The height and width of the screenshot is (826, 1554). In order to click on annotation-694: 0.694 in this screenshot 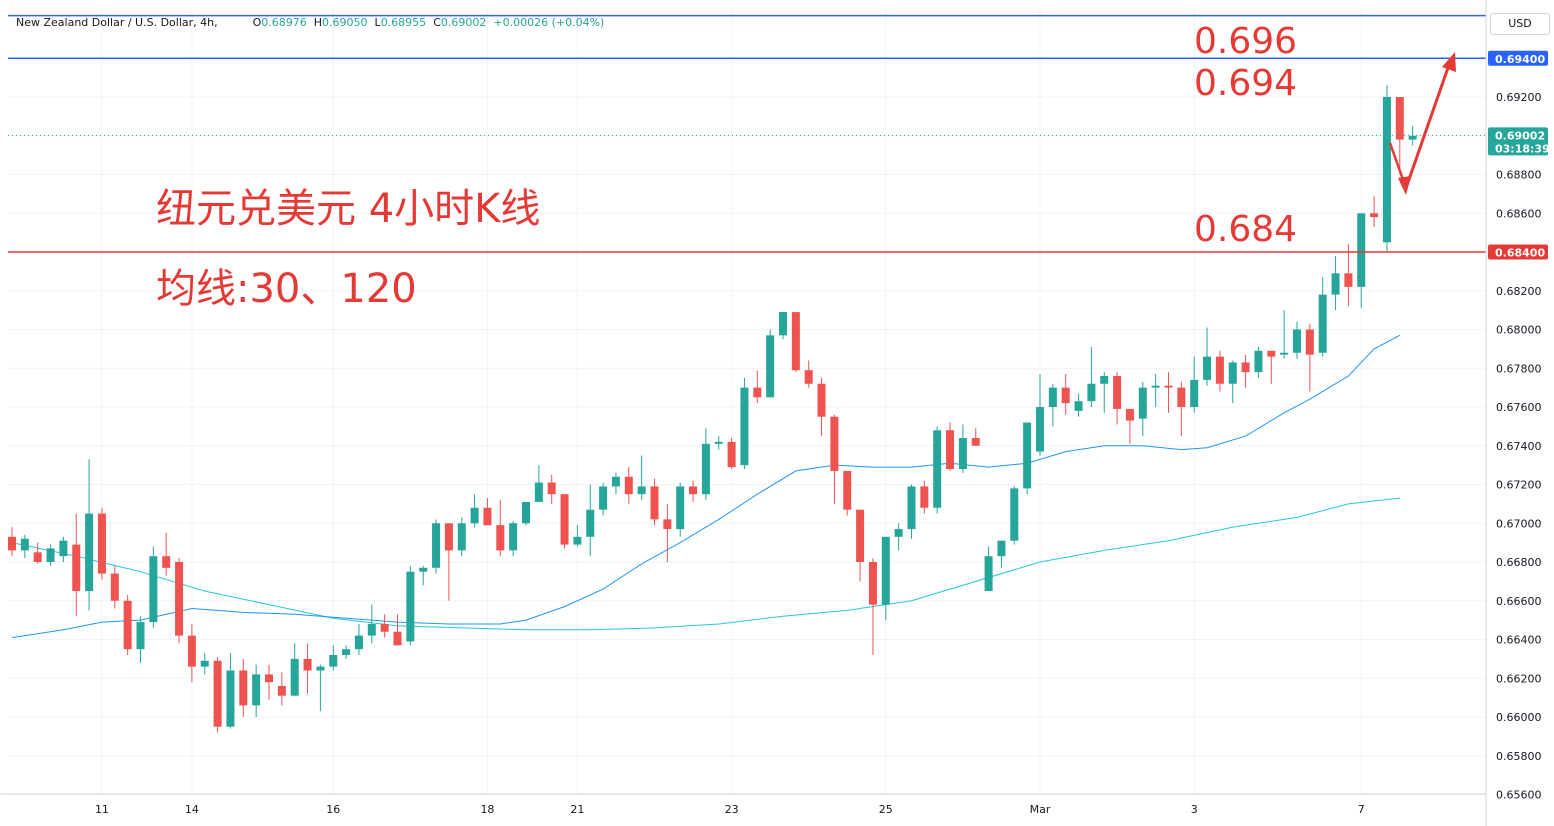, I will do `click(1245, 83)`.